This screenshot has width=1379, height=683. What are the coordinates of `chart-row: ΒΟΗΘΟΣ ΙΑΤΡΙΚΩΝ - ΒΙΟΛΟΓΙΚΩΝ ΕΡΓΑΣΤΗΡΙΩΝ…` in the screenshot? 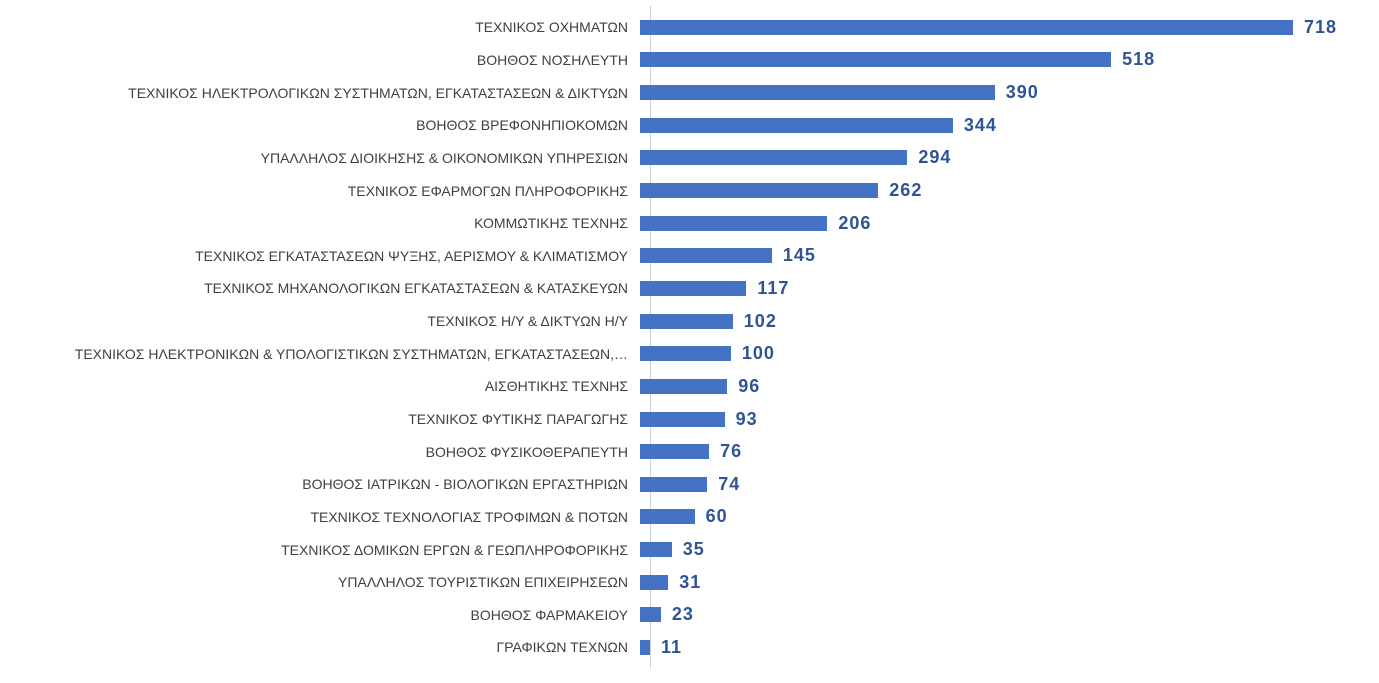 It's located at (689, 484).